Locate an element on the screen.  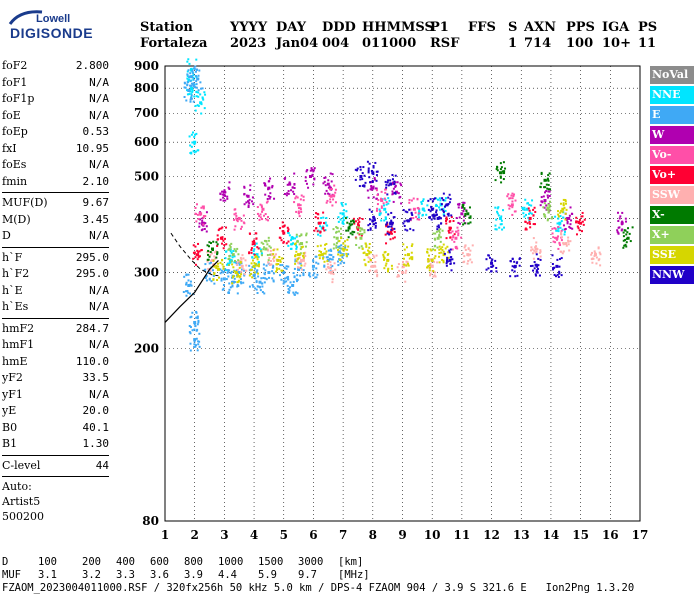
param-row: MUF(D) 9.67 is located at coordinates (55, 203).